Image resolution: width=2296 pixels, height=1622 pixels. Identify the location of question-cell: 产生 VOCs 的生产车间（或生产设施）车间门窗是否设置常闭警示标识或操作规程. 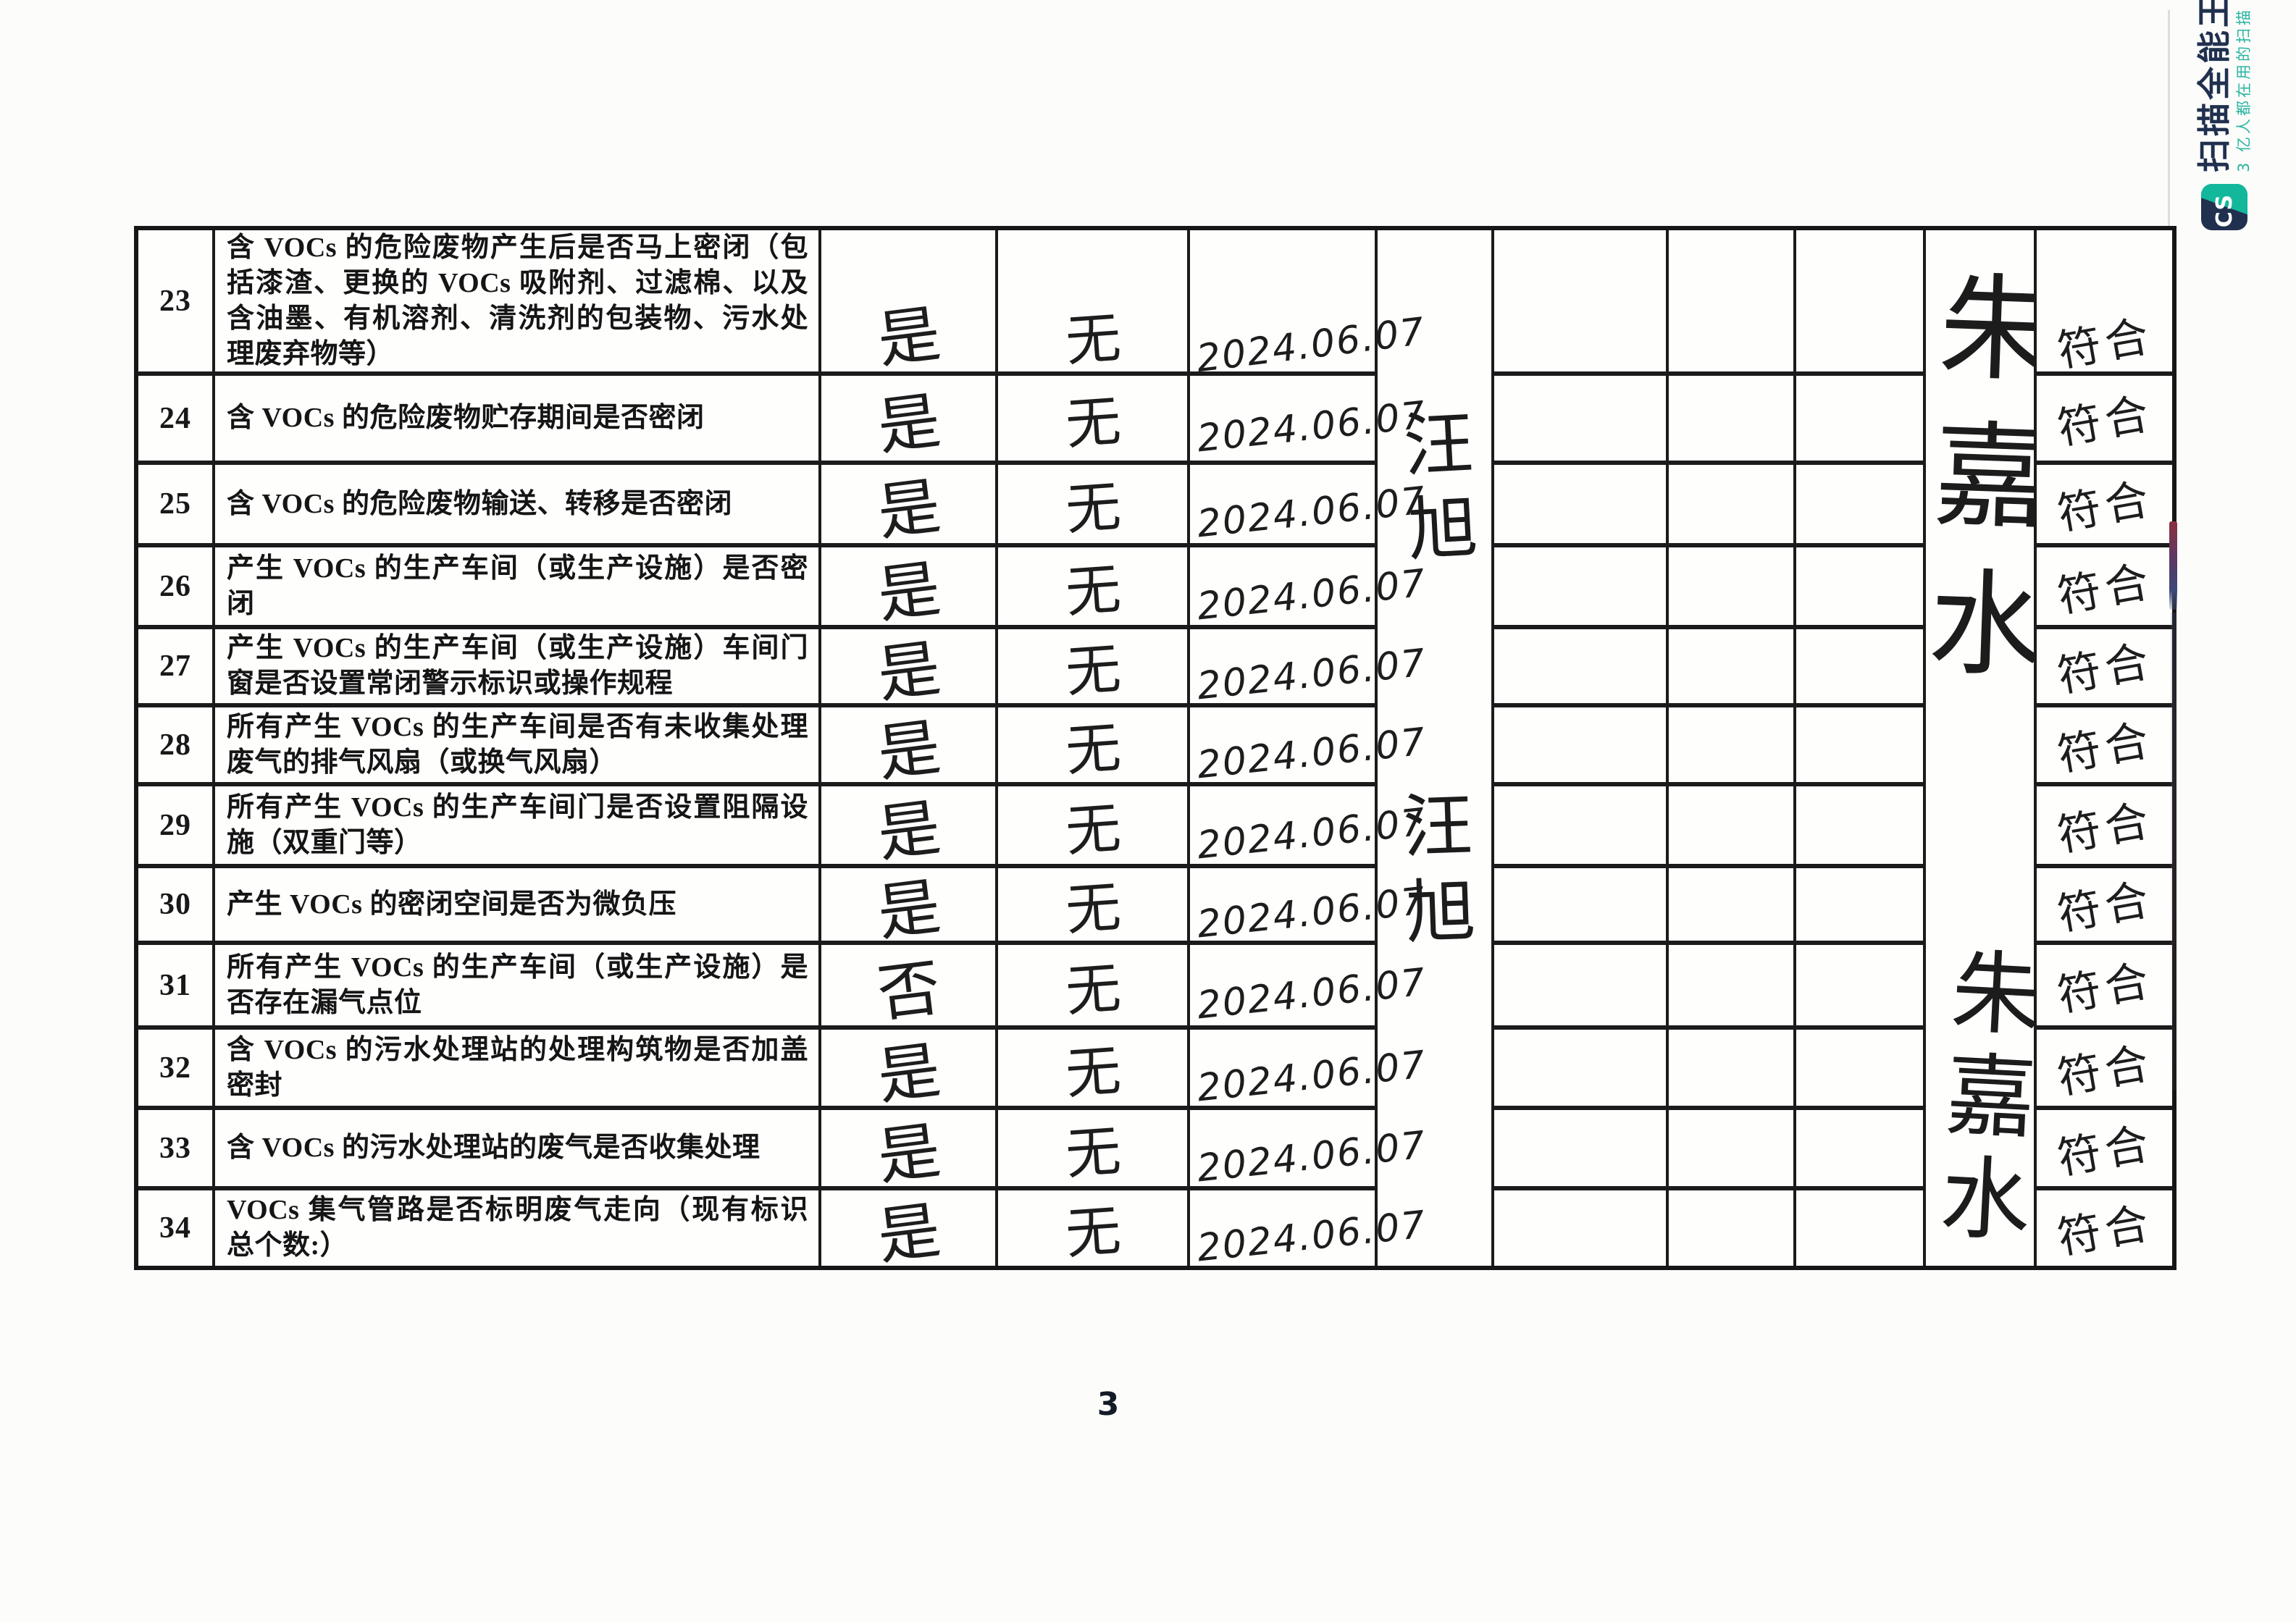
(516, 666).